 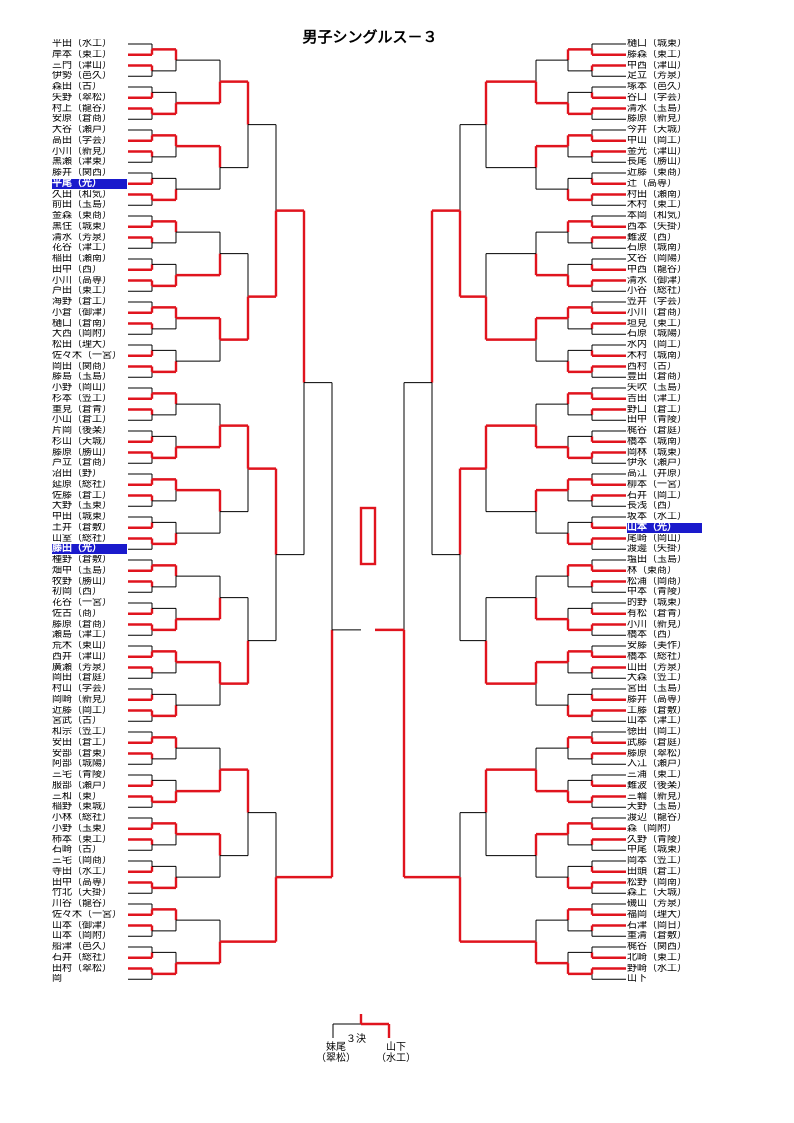 What do you see at coordinates (667, 162) in the screenshot?
I see `player-team: （勝山）` at bounding box center [667, 162].